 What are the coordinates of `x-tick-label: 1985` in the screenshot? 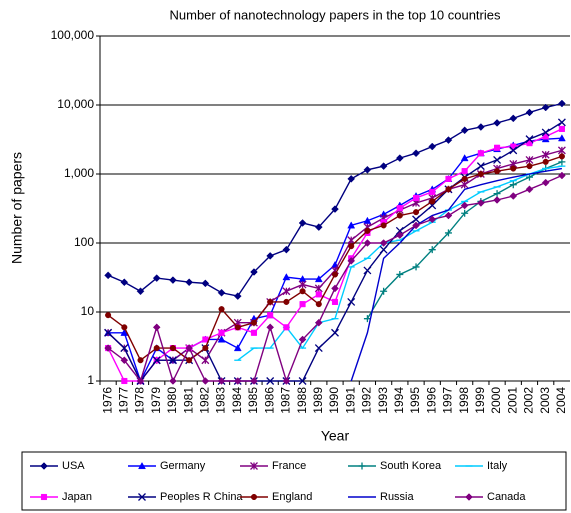 It's located at (253, 400).